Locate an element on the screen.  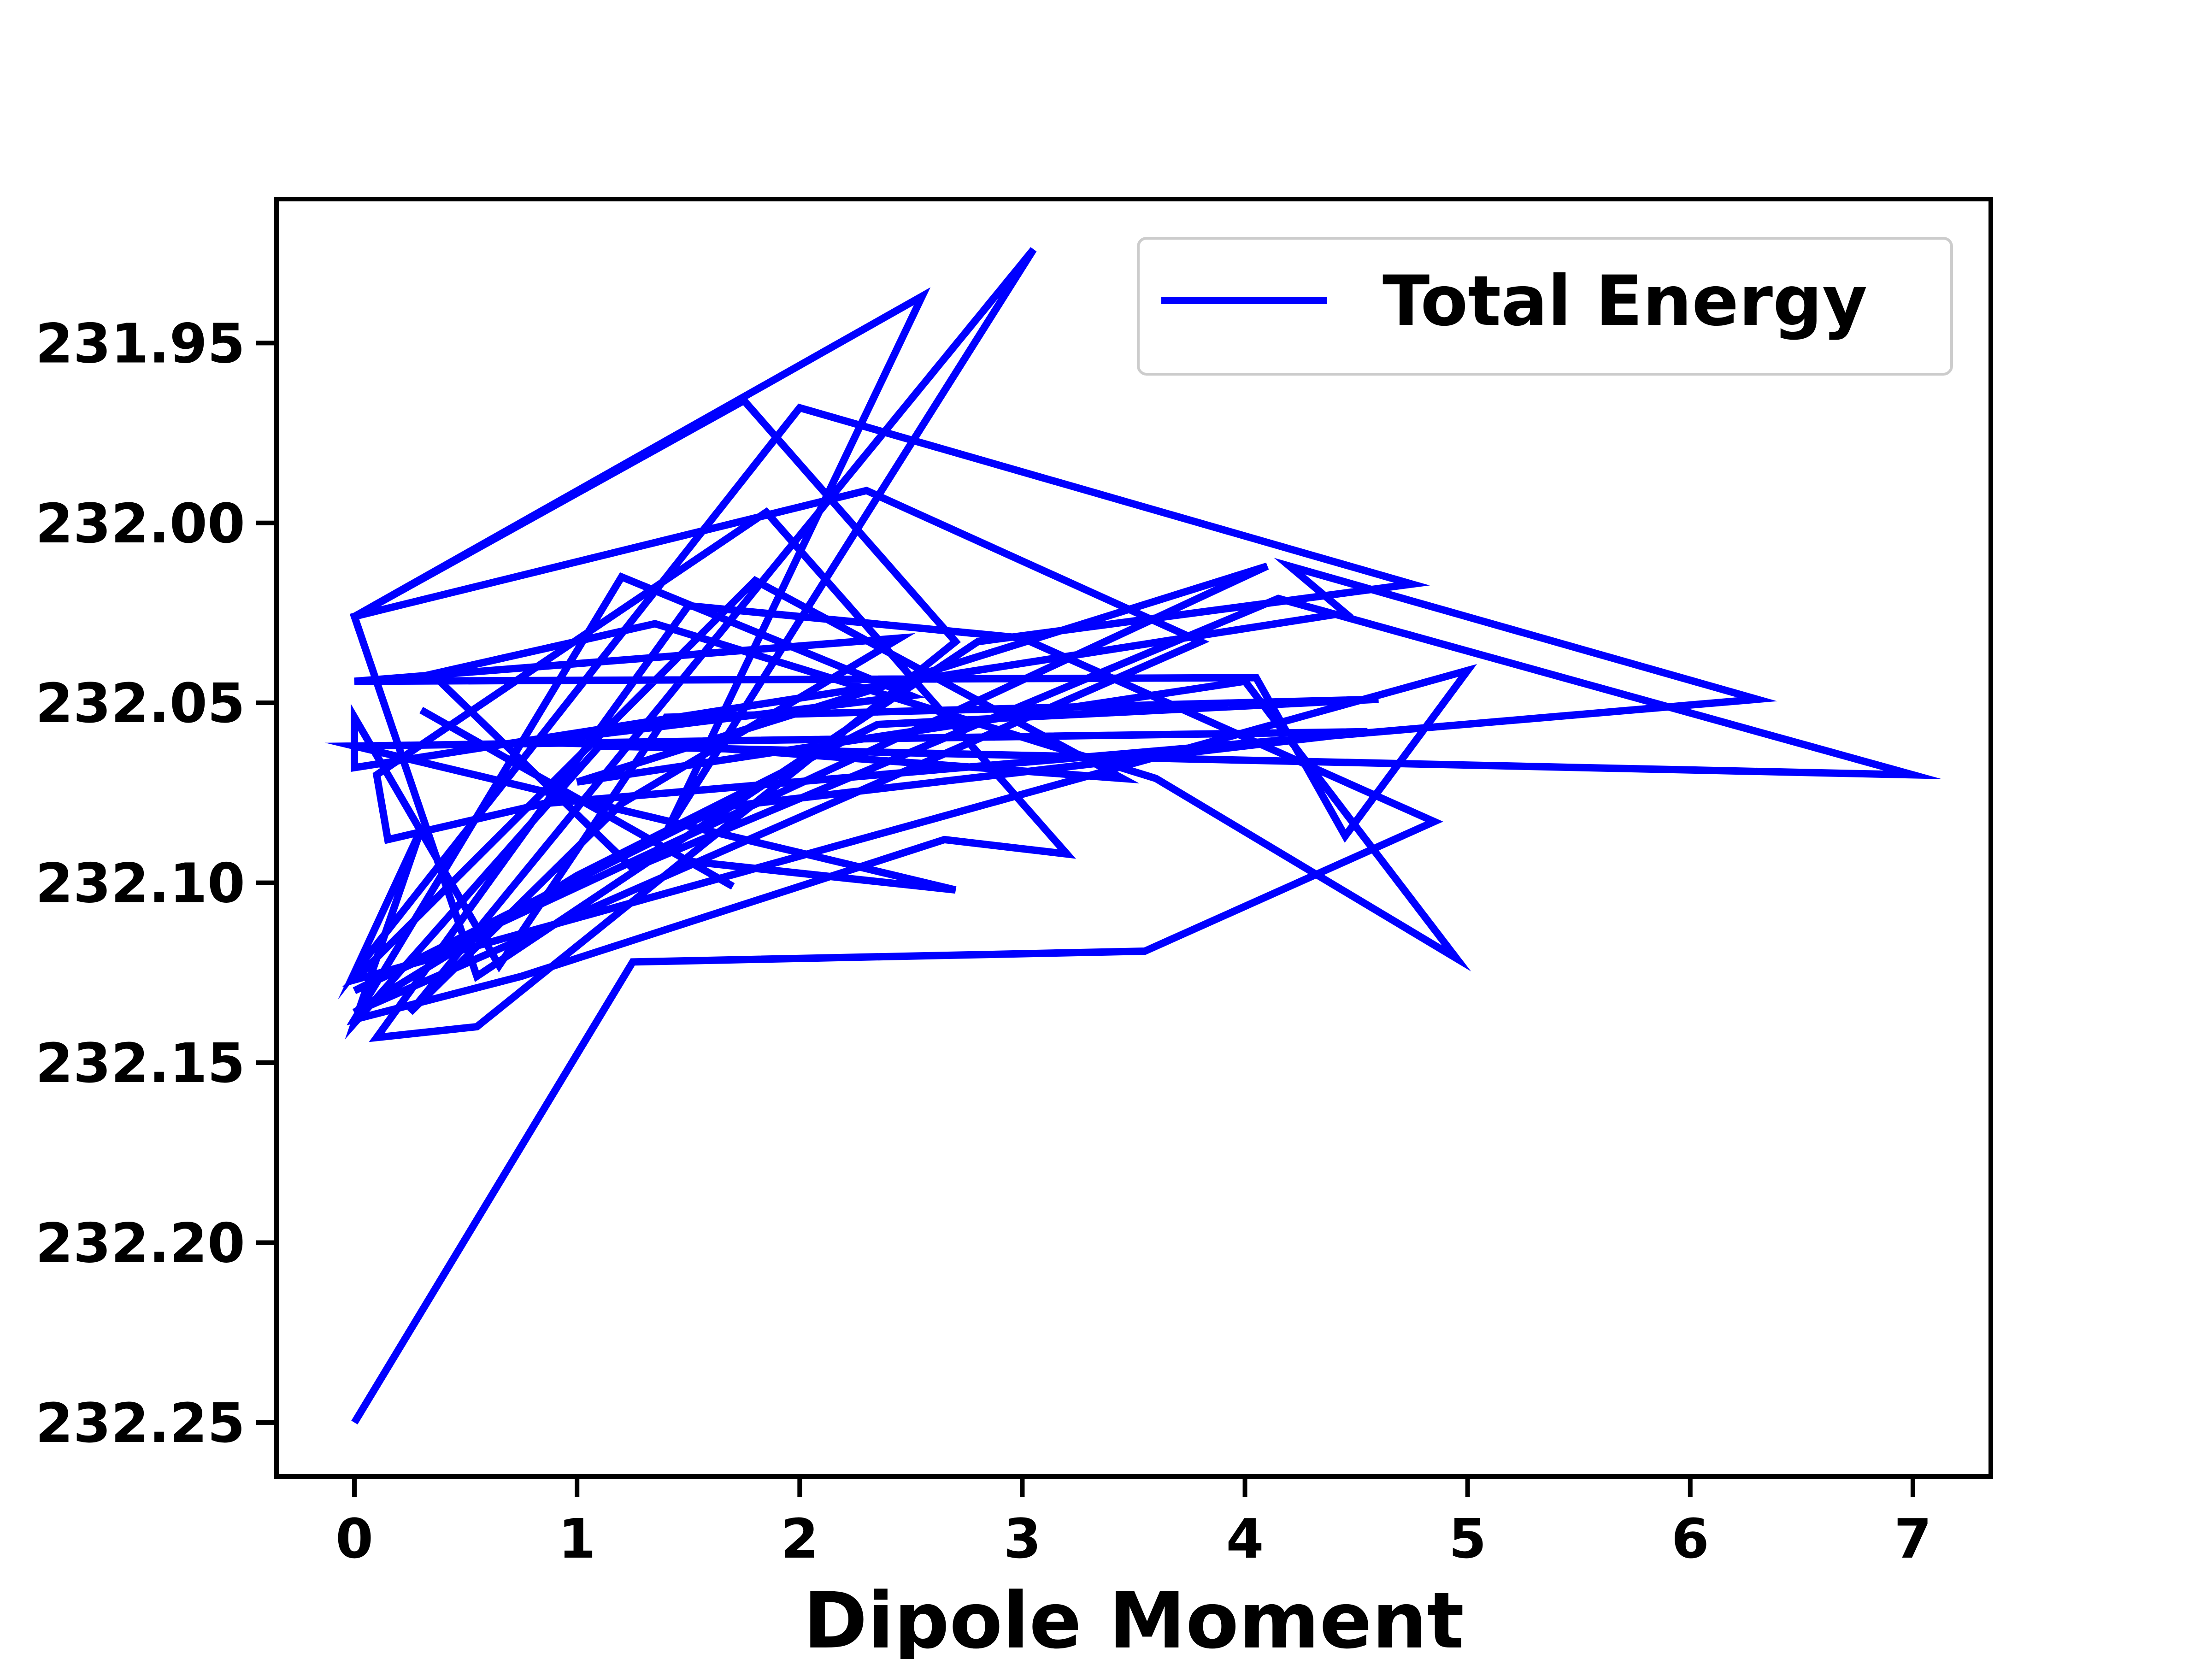
x-tick-label: 6 is located at coordinates (1690, 1539).